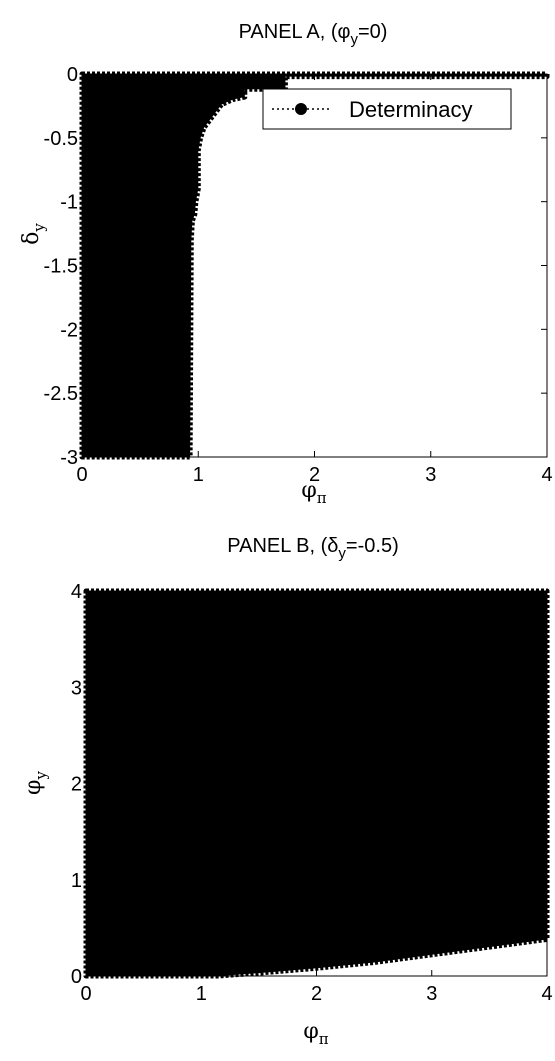 Image resolution: width=555 pixels, height=1061 pixels. I want to click on panel-b-y-tick: 1, so click(309, 881).